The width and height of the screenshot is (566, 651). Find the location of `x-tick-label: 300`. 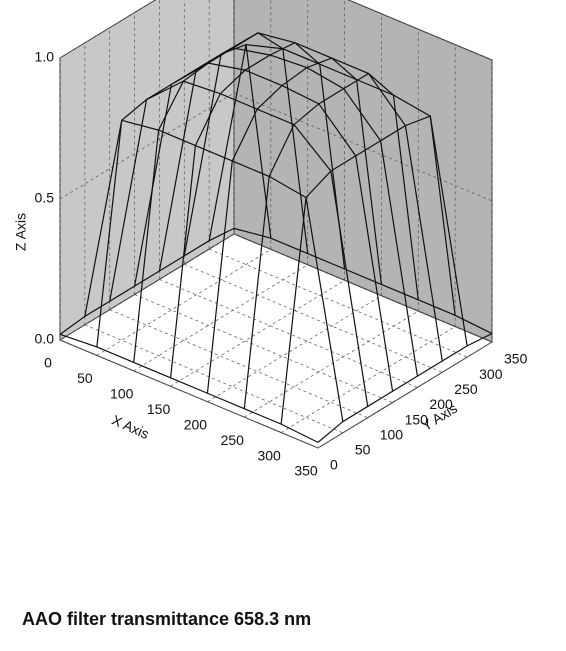

x-tick-label: 300 is located at coordinates (269, 455).